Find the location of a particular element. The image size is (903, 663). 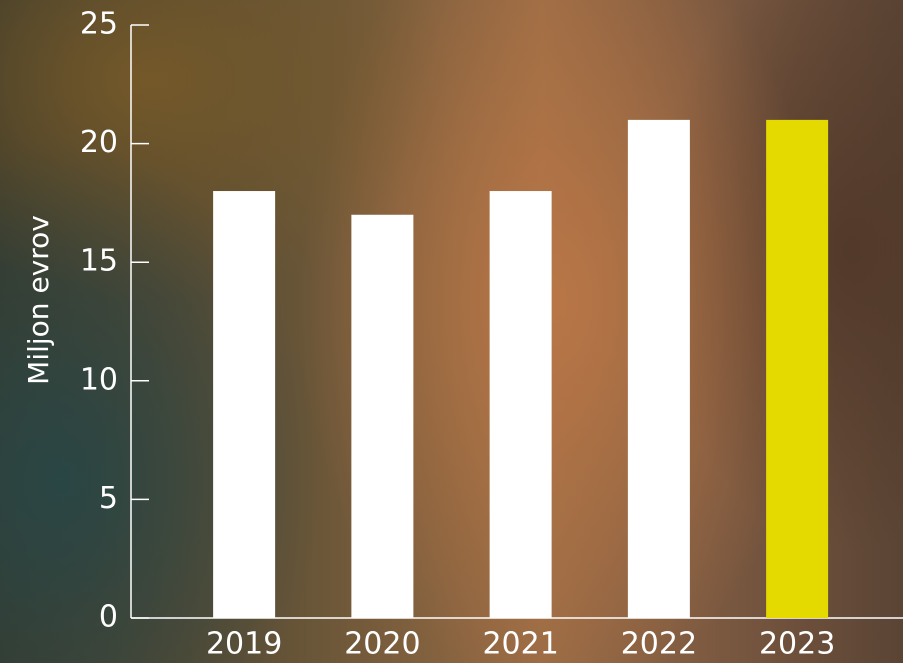

x-tick-label: 2019 is located at coordinates (244, 644).